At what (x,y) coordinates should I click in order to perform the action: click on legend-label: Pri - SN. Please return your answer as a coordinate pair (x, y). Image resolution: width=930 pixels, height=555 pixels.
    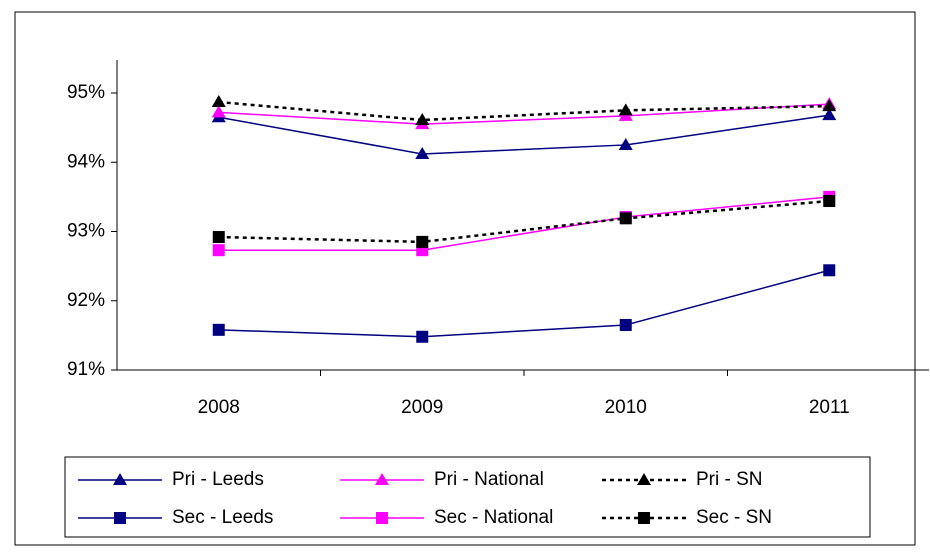
    Looking at the image, I should click on (729, 479).